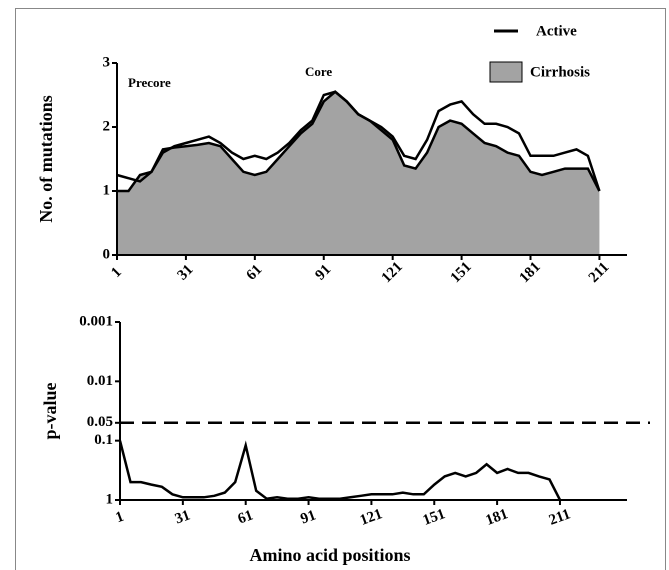 The width and height of the screenshot is (669, 570). Describe the element at coordinates (318, 71) in the screenshot. I see `annotation: Core` at that location.